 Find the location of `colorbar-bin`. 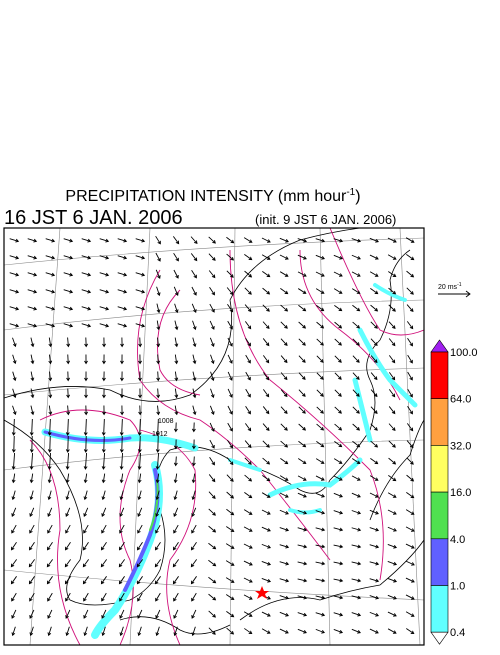

colorbar-bin is located at coordinates (439, 609).